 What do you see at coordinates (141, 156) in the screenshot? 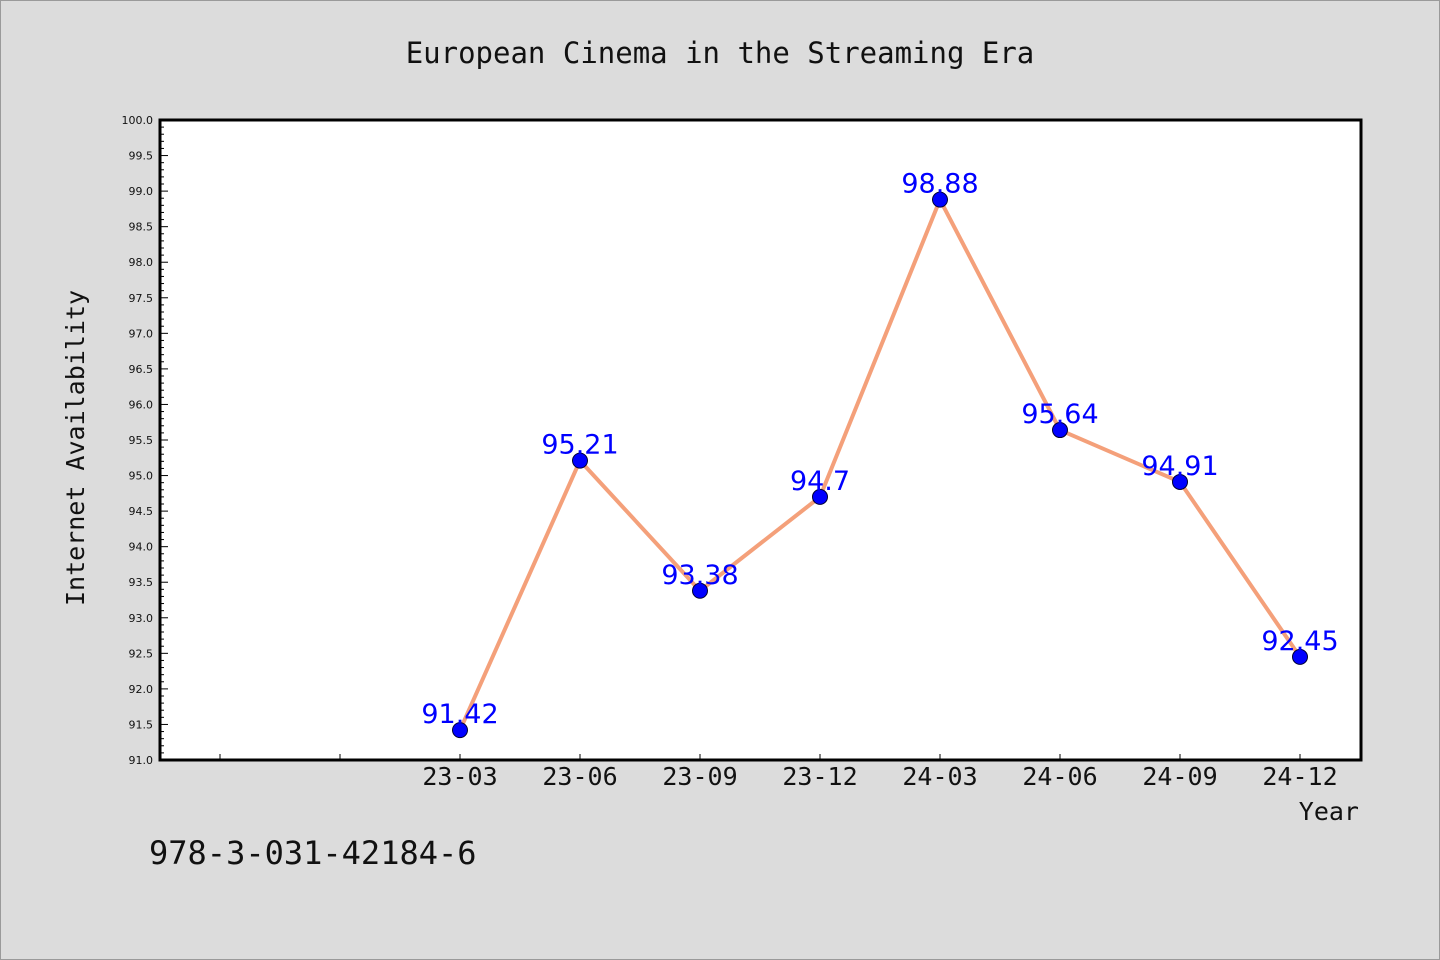
I see `y-tick-label: 99.5` at bounding box center [141, 156].